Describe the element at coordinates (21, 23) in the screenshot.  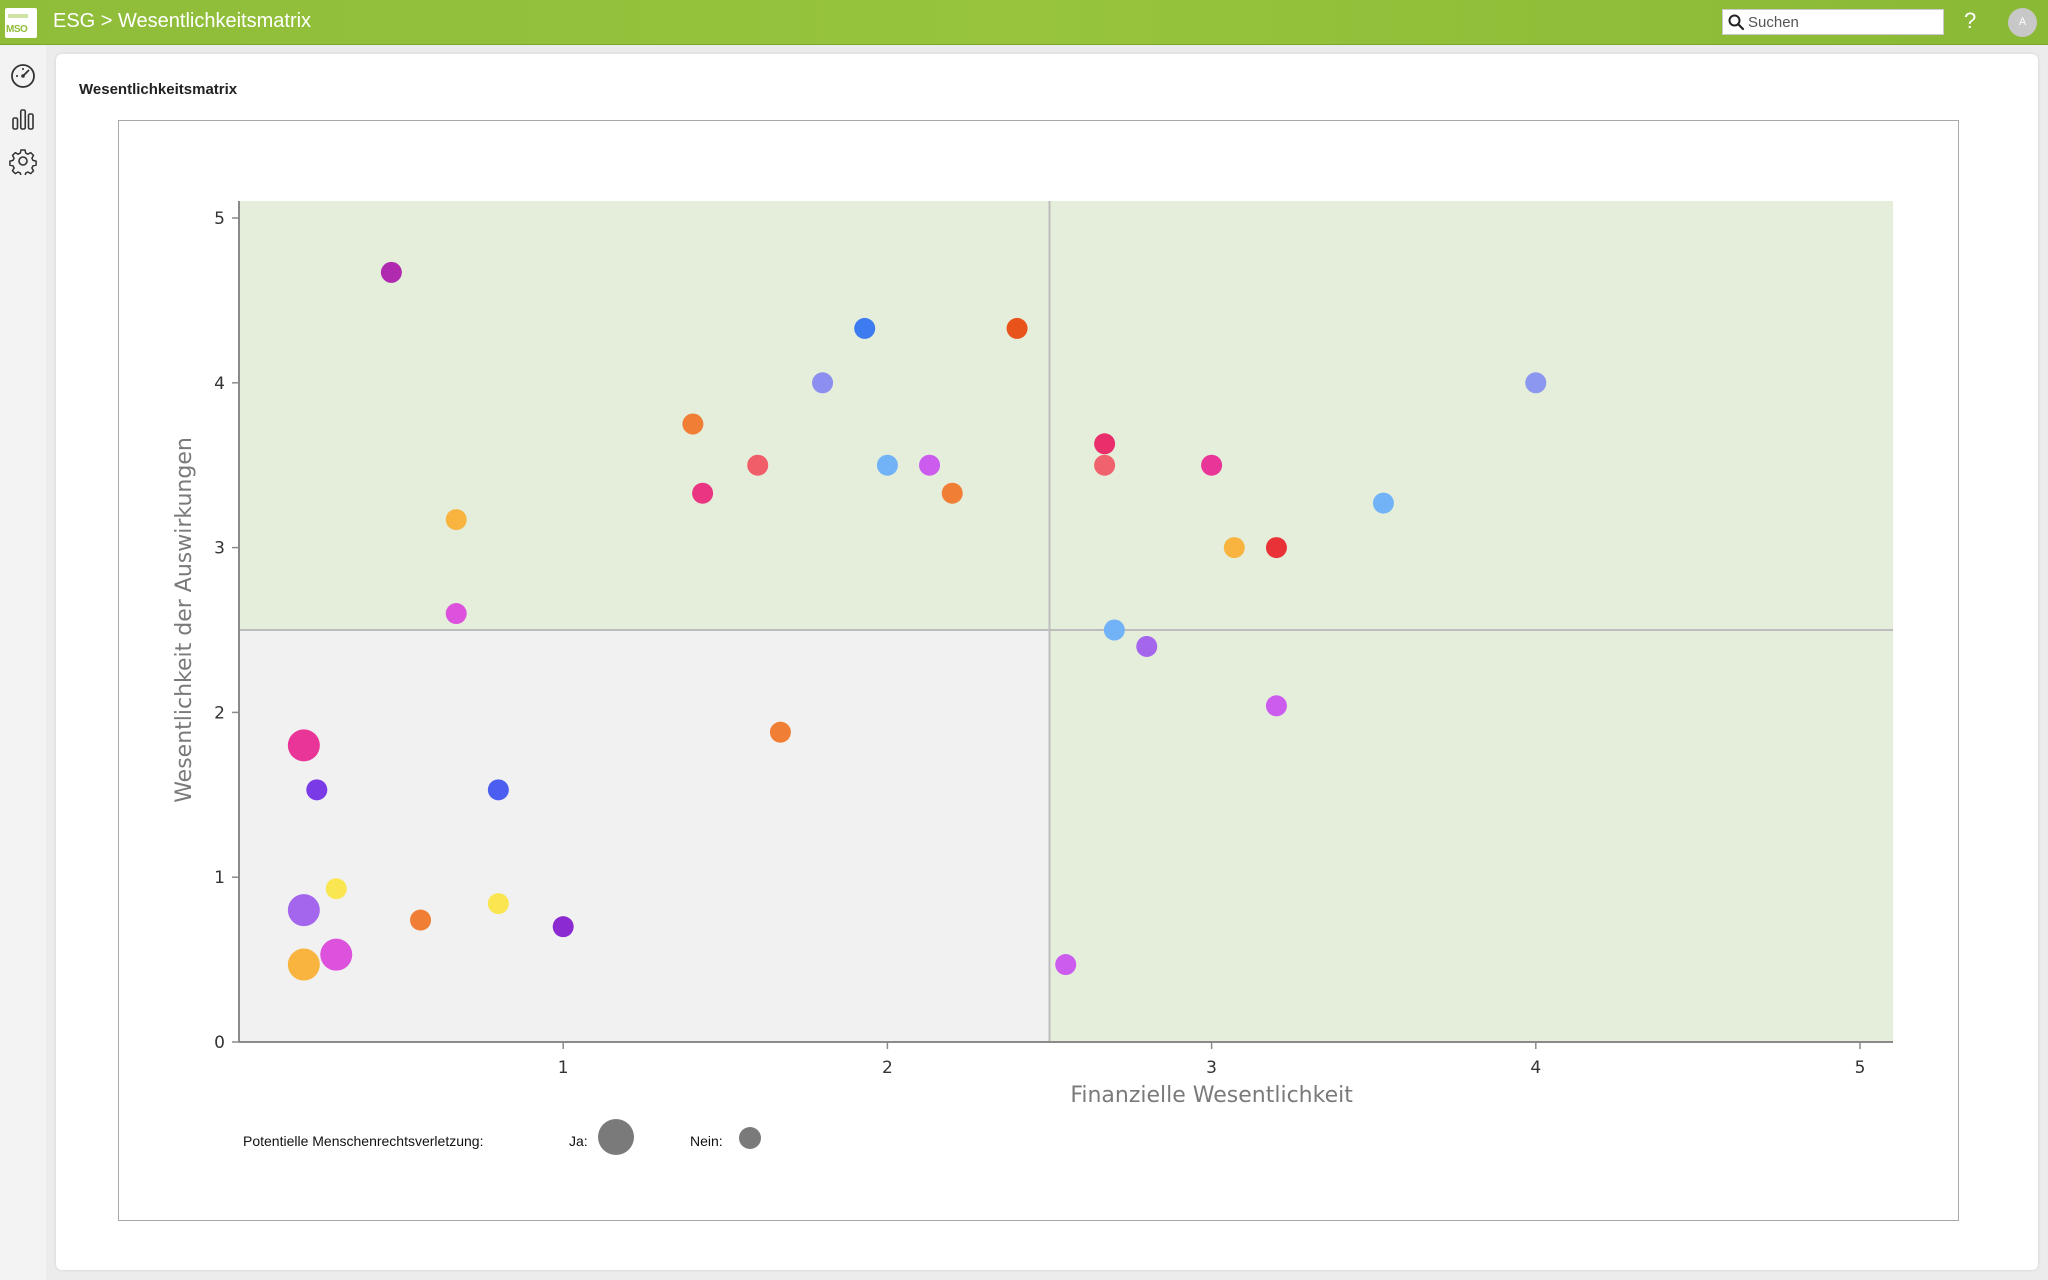
I see `app-logo: MSO` at that location.